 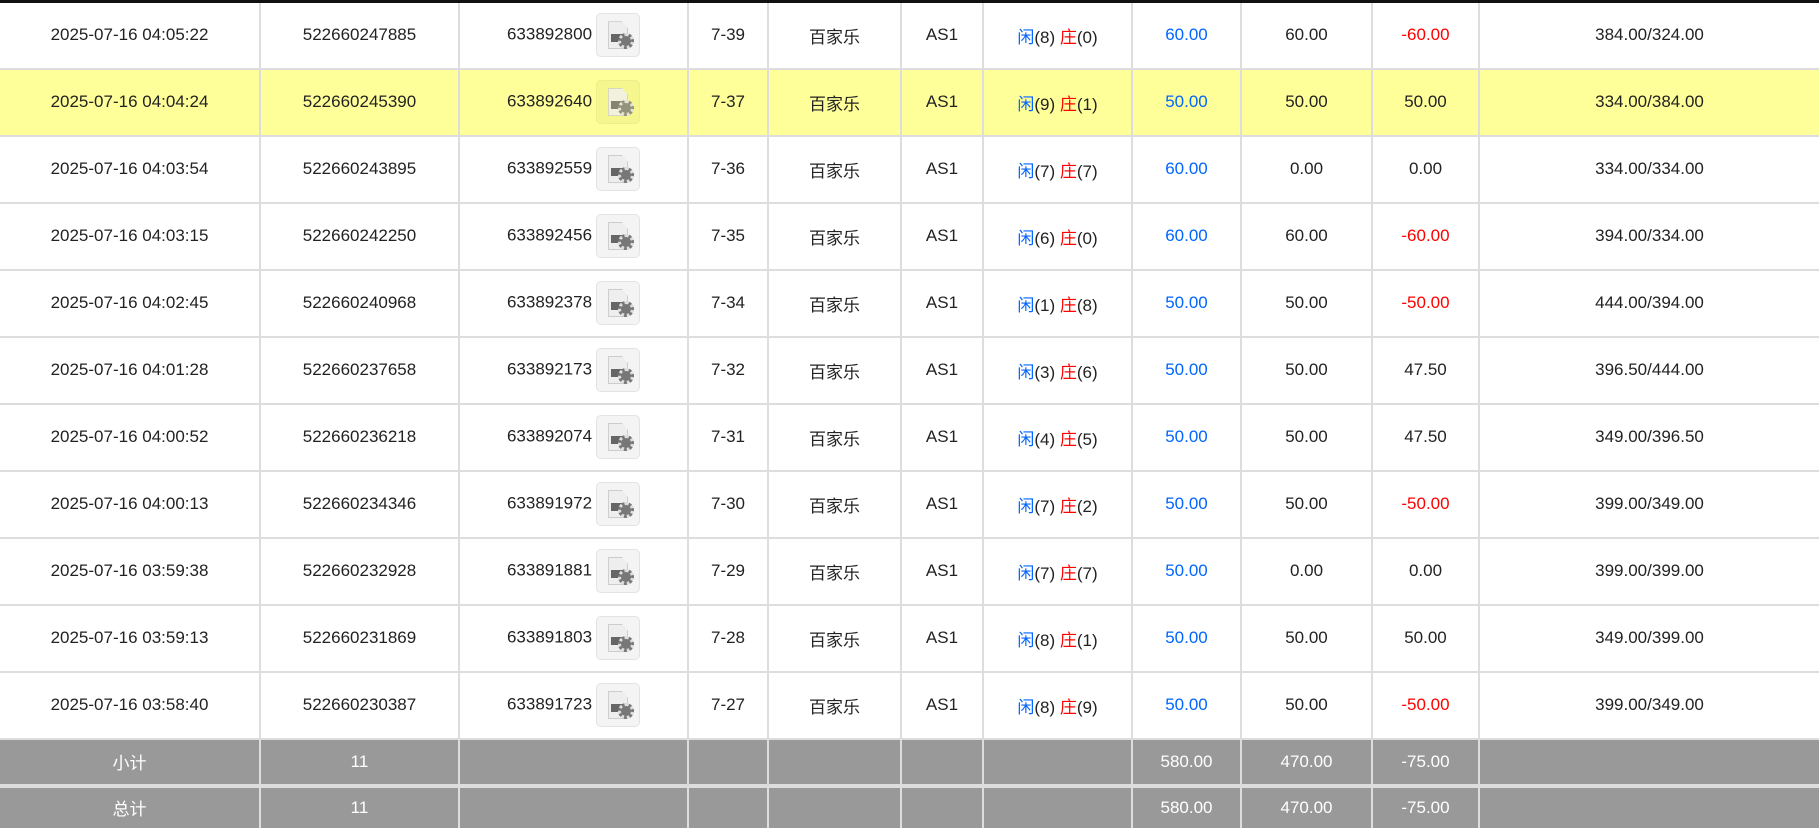 What do you see at coordinates (1648, 437) in the screenshot?
I see `balance: 349.00/396.50` at bounding box center [1648, 437].